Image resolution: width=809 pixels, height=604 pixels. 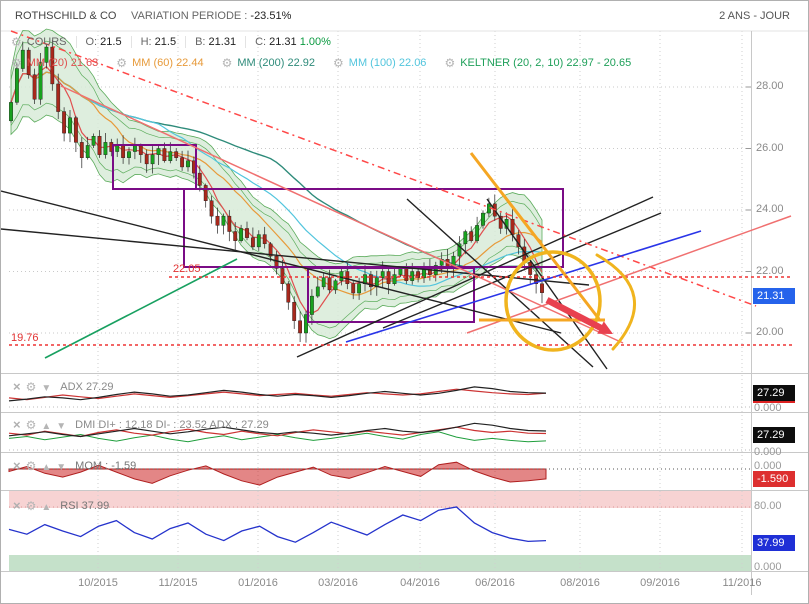 What do you see at coordinates (313, 42) in the screenshot?
I see `cours-change-pct: 1.00%` at bounding box center [313, 42].